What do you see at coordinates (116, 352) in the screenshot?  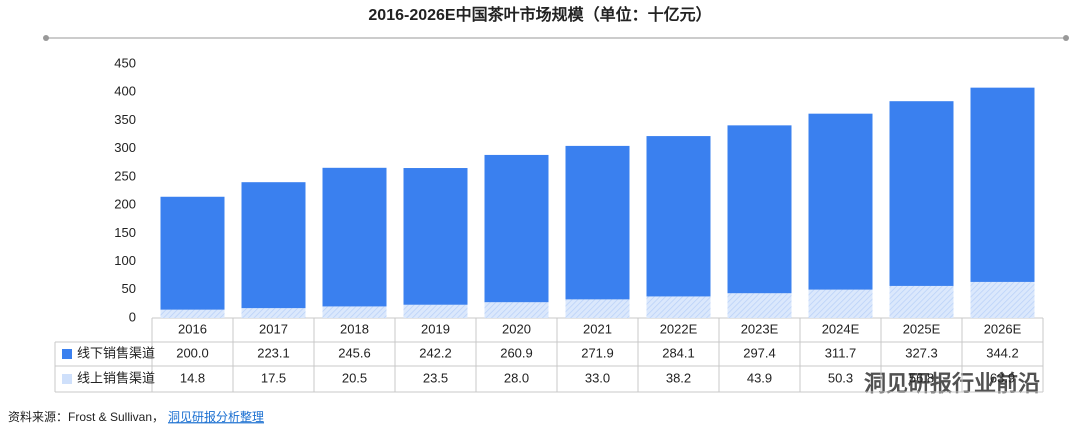 I see `legend-label: 线下销售渠道` at bounding box center [116, 352].